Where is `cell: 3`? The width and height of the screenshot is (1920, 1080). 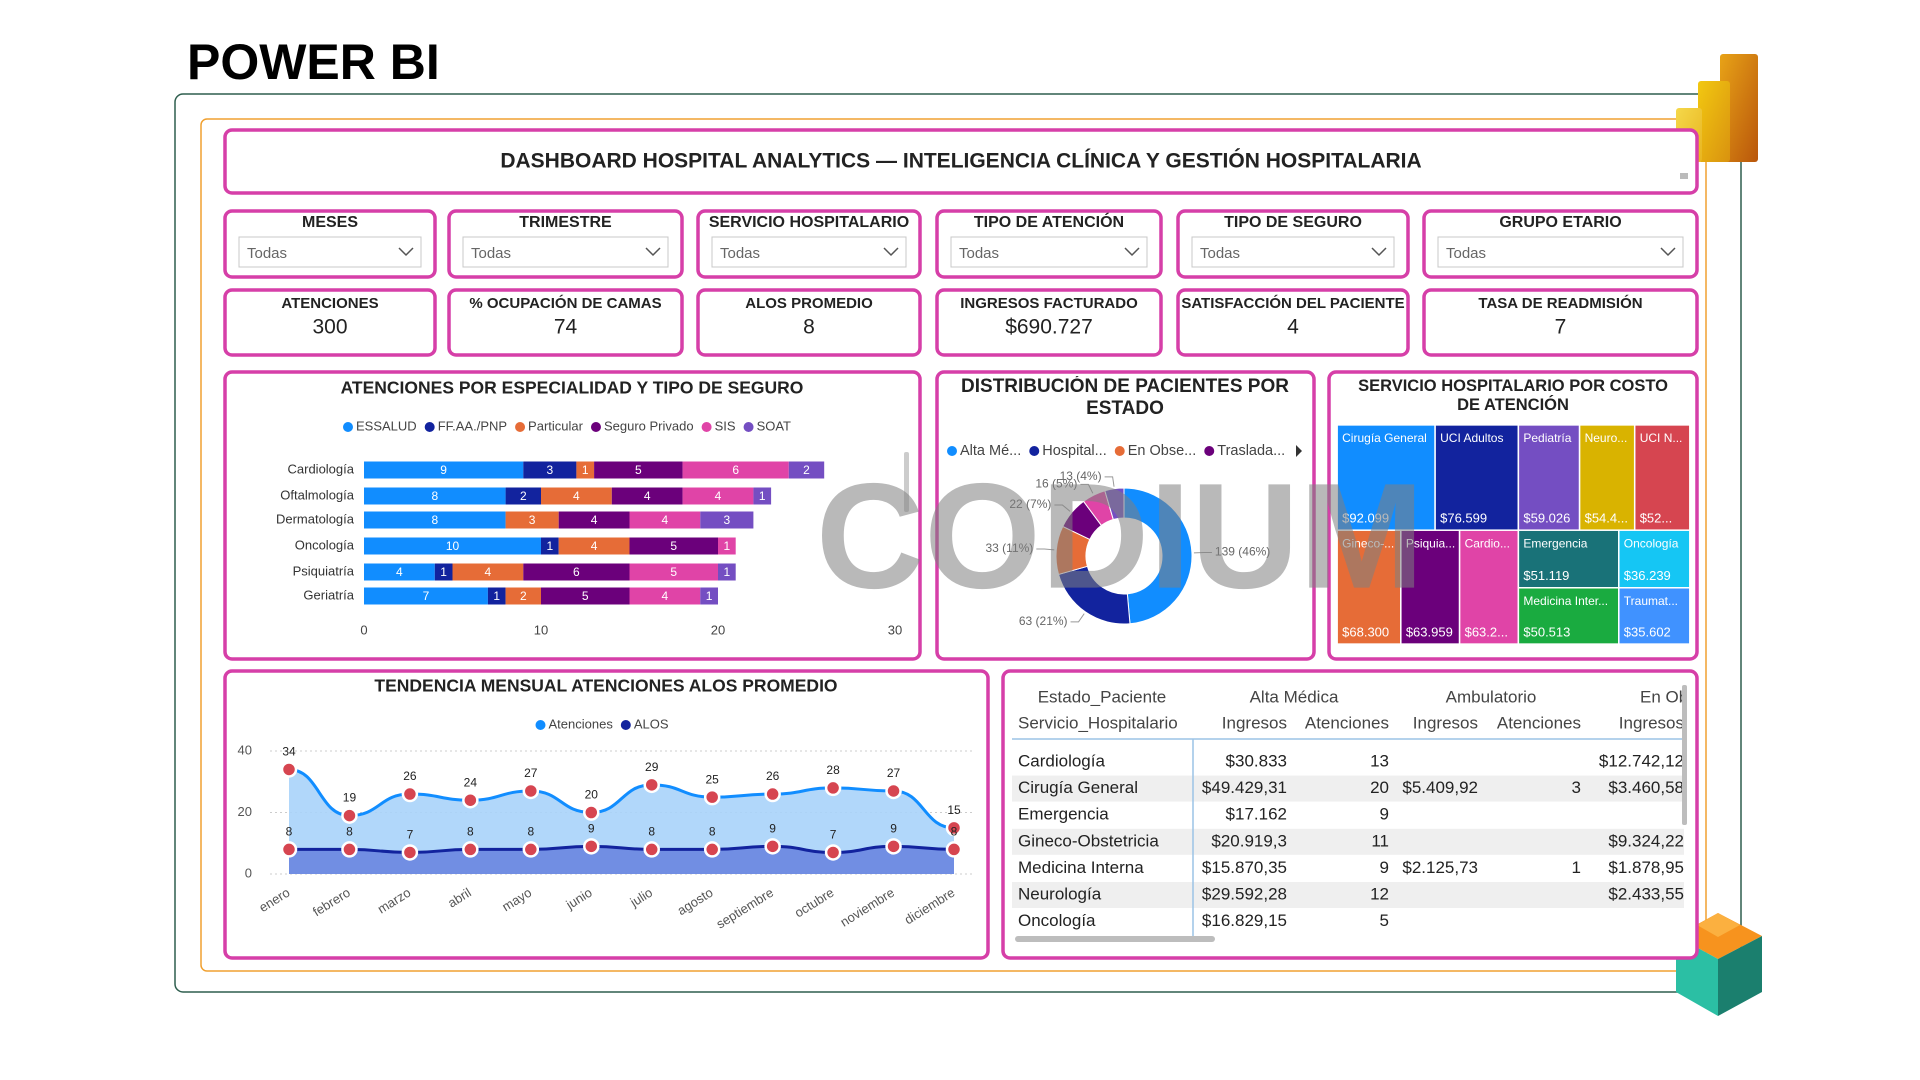 cell: 3 is located at coordinates (1576, 787).